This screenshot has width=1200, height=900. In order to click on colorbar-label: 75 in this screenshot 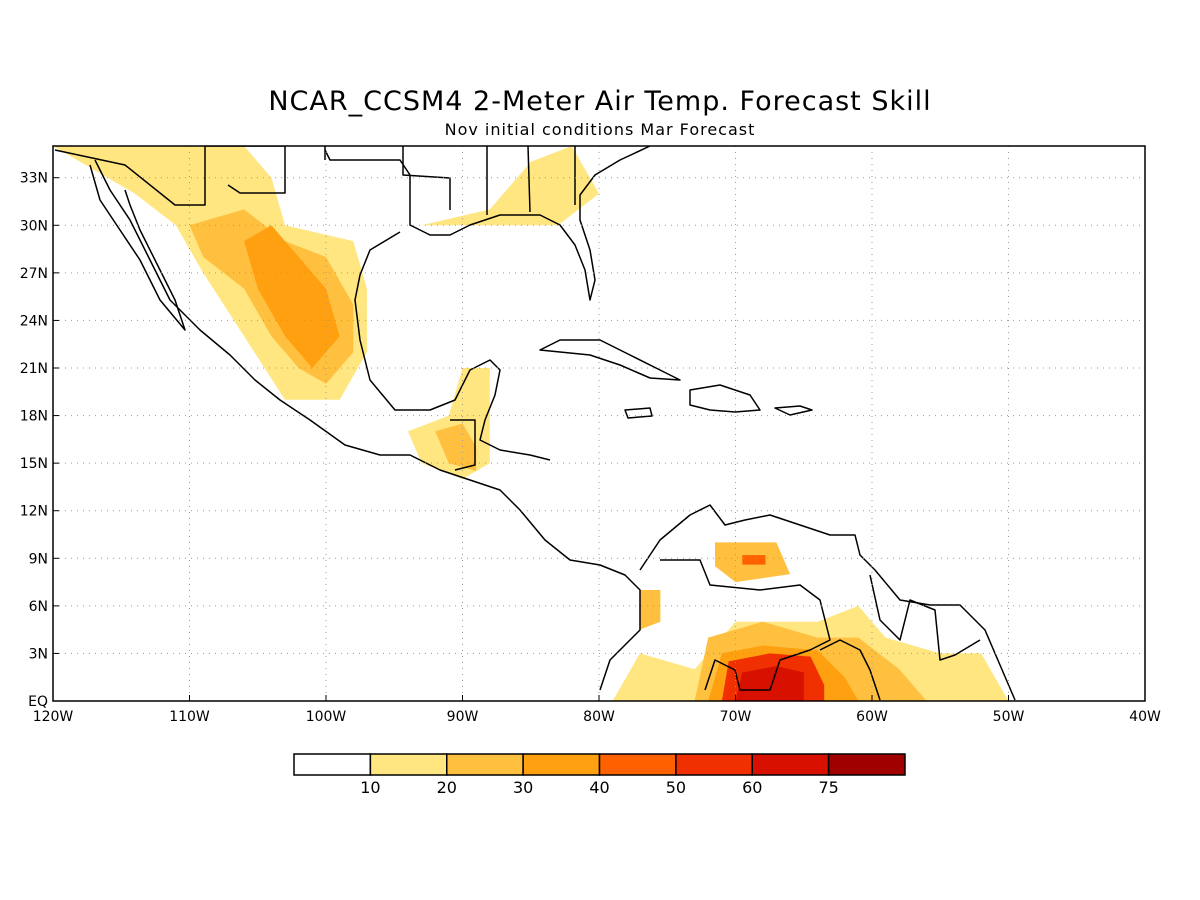, I will do `click(828, 787)`.